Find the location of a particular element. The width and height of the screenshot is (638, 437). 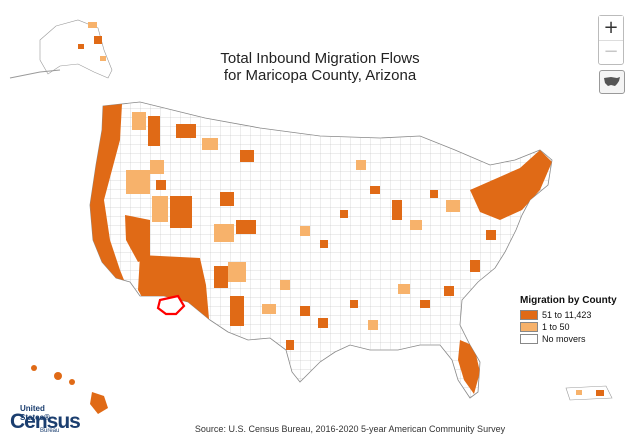

logo-line-3: Bureau is located at coordinates (50, 431).